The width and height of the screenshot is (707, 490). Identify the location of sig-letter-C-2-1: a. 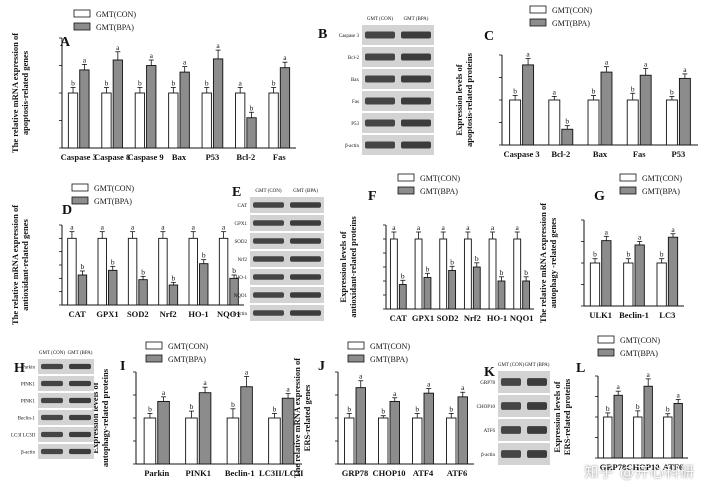
(607, 62).